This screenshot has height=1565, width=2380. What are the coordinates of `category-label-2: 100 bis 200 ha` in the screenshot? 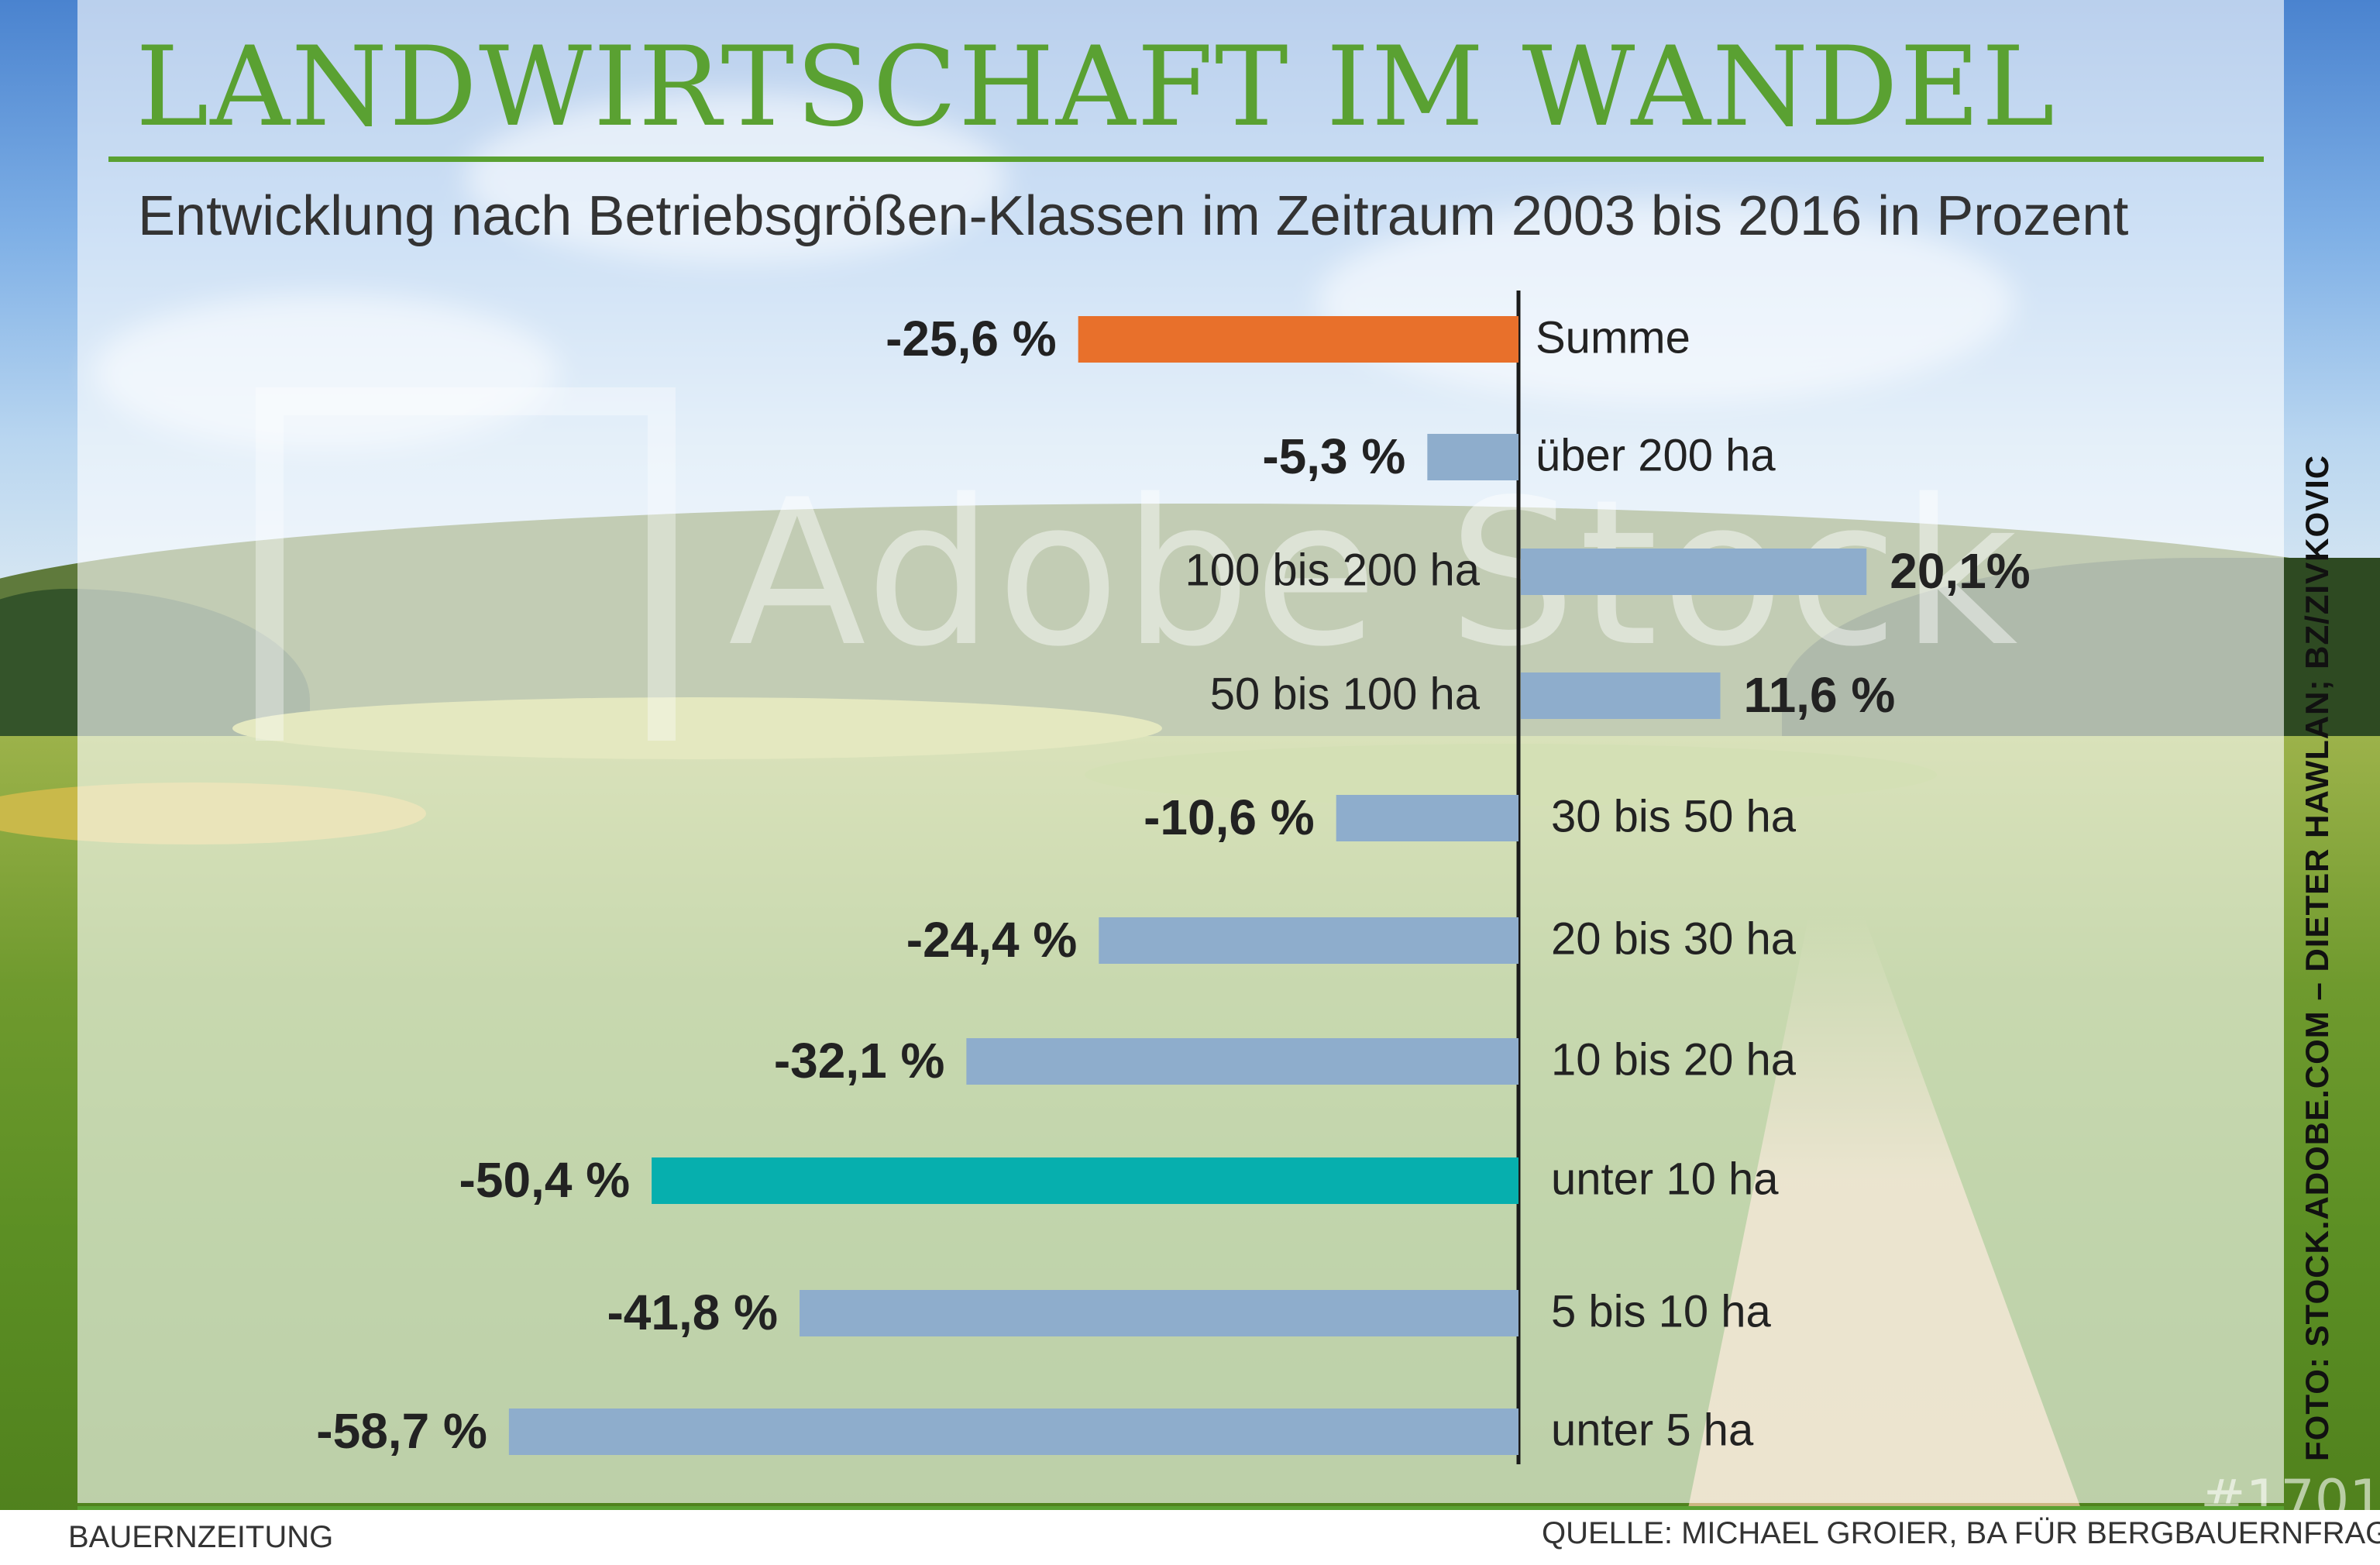 It's located at (1332, 570).